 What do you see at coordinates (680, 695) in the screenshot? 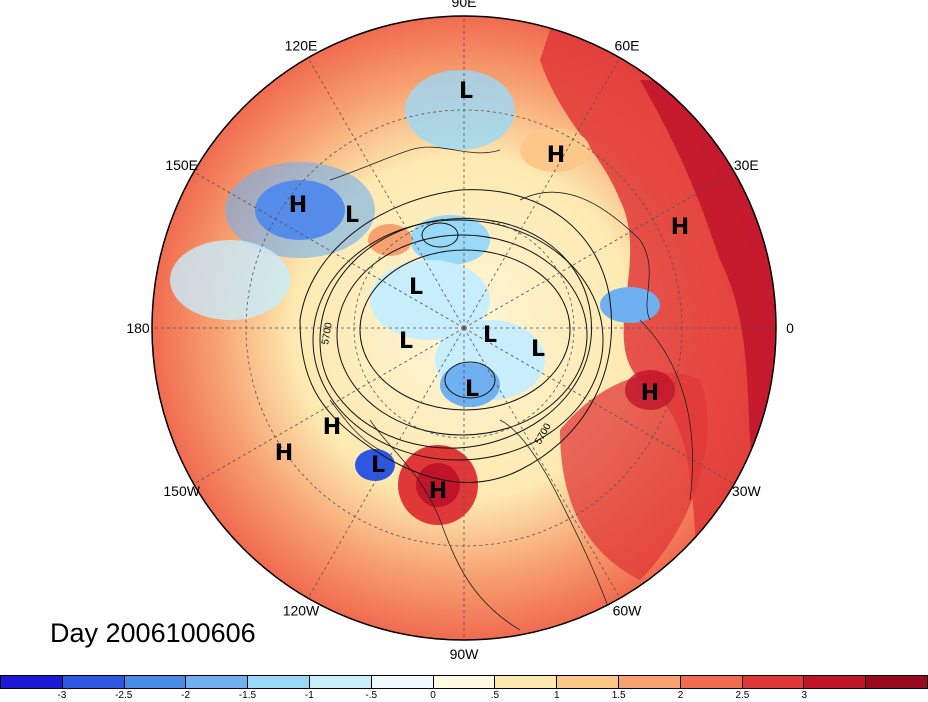
I see `colorbar-tick-label: 2` at bounding box center [680, 695].